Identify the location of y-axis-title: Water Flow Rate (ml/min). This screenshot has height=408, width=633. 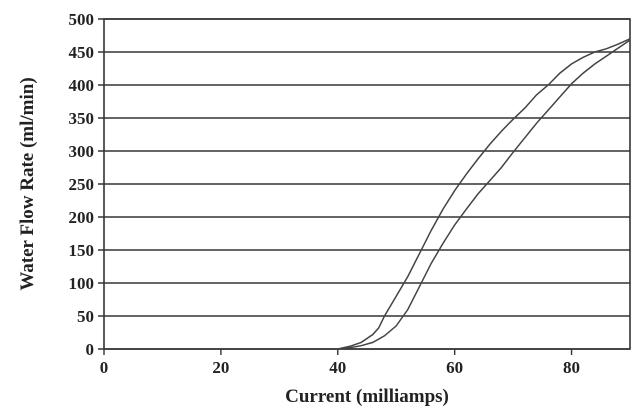
(27, 183).